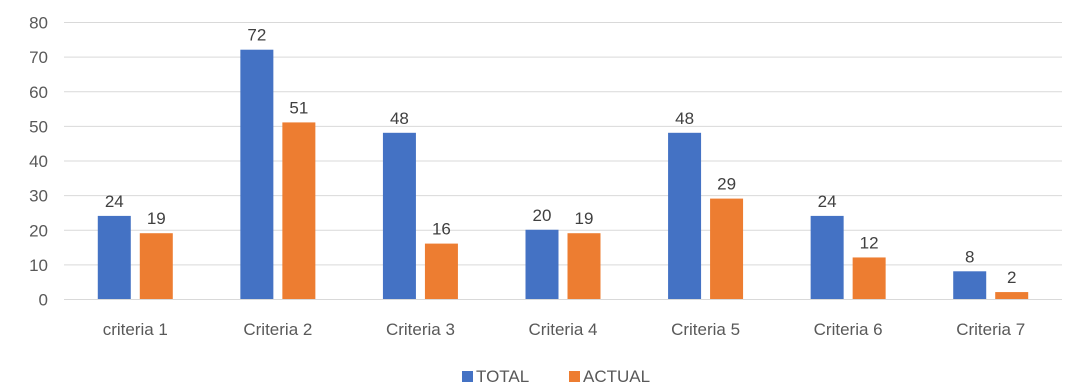 This screenshot has height=392, width=1072. What do you see at coordinates (277, 329) in the screenshot?
I see `x-category-label: Criteria 2` at bounding box center [277, 329].